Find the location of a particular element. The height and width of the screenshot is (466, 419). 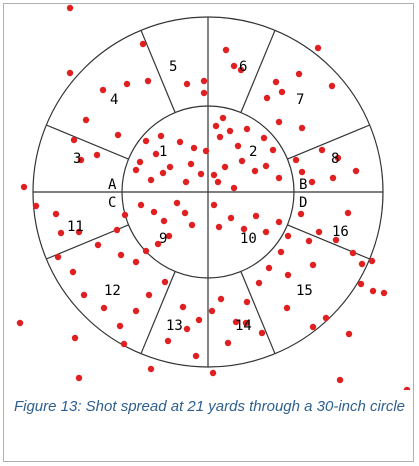

zone-label-3: 3 is located at coordinates (77, 159).